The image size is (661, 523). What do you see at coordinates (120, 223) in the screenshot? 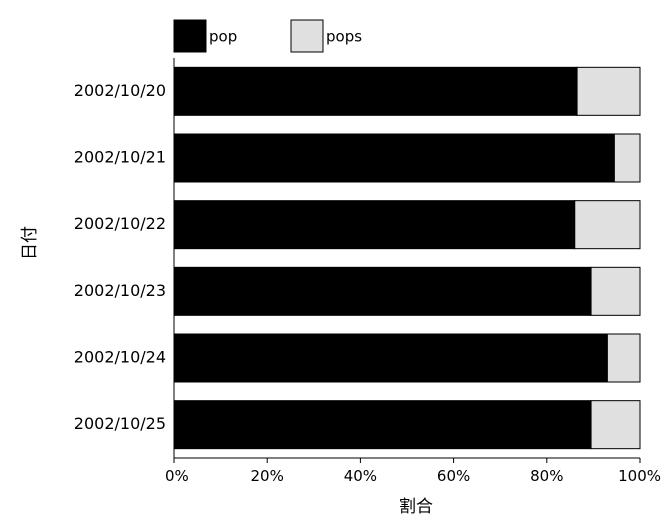
I see `y-tick-label: 2002/10/22` at bounding box center [120, 223].